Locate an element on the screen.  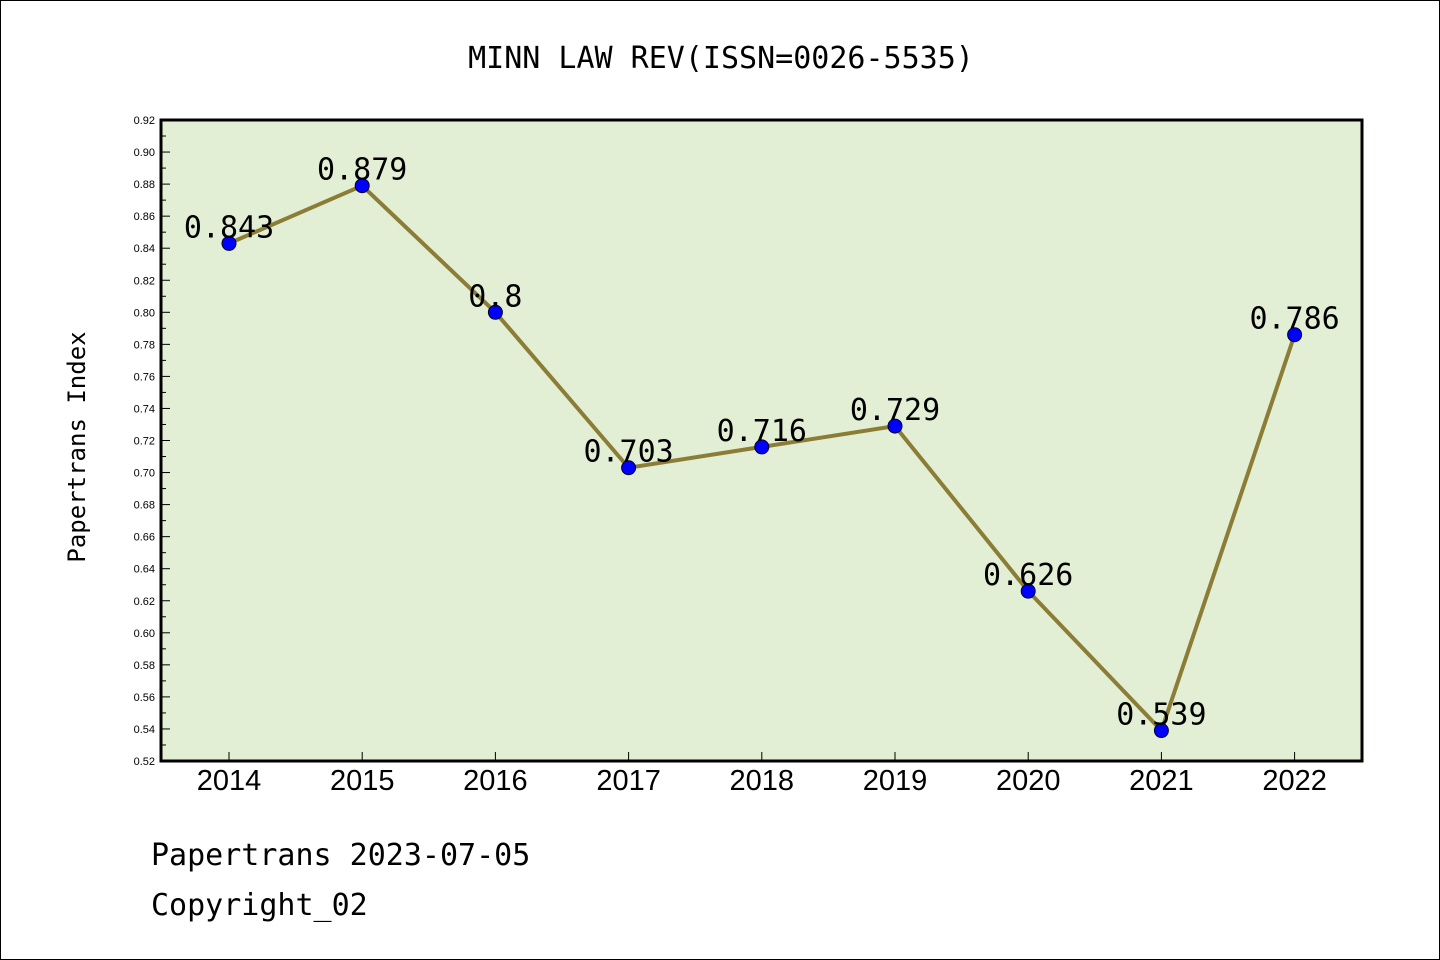
footer-copyright: Copyright_02 is located at coordinates (259, 905).